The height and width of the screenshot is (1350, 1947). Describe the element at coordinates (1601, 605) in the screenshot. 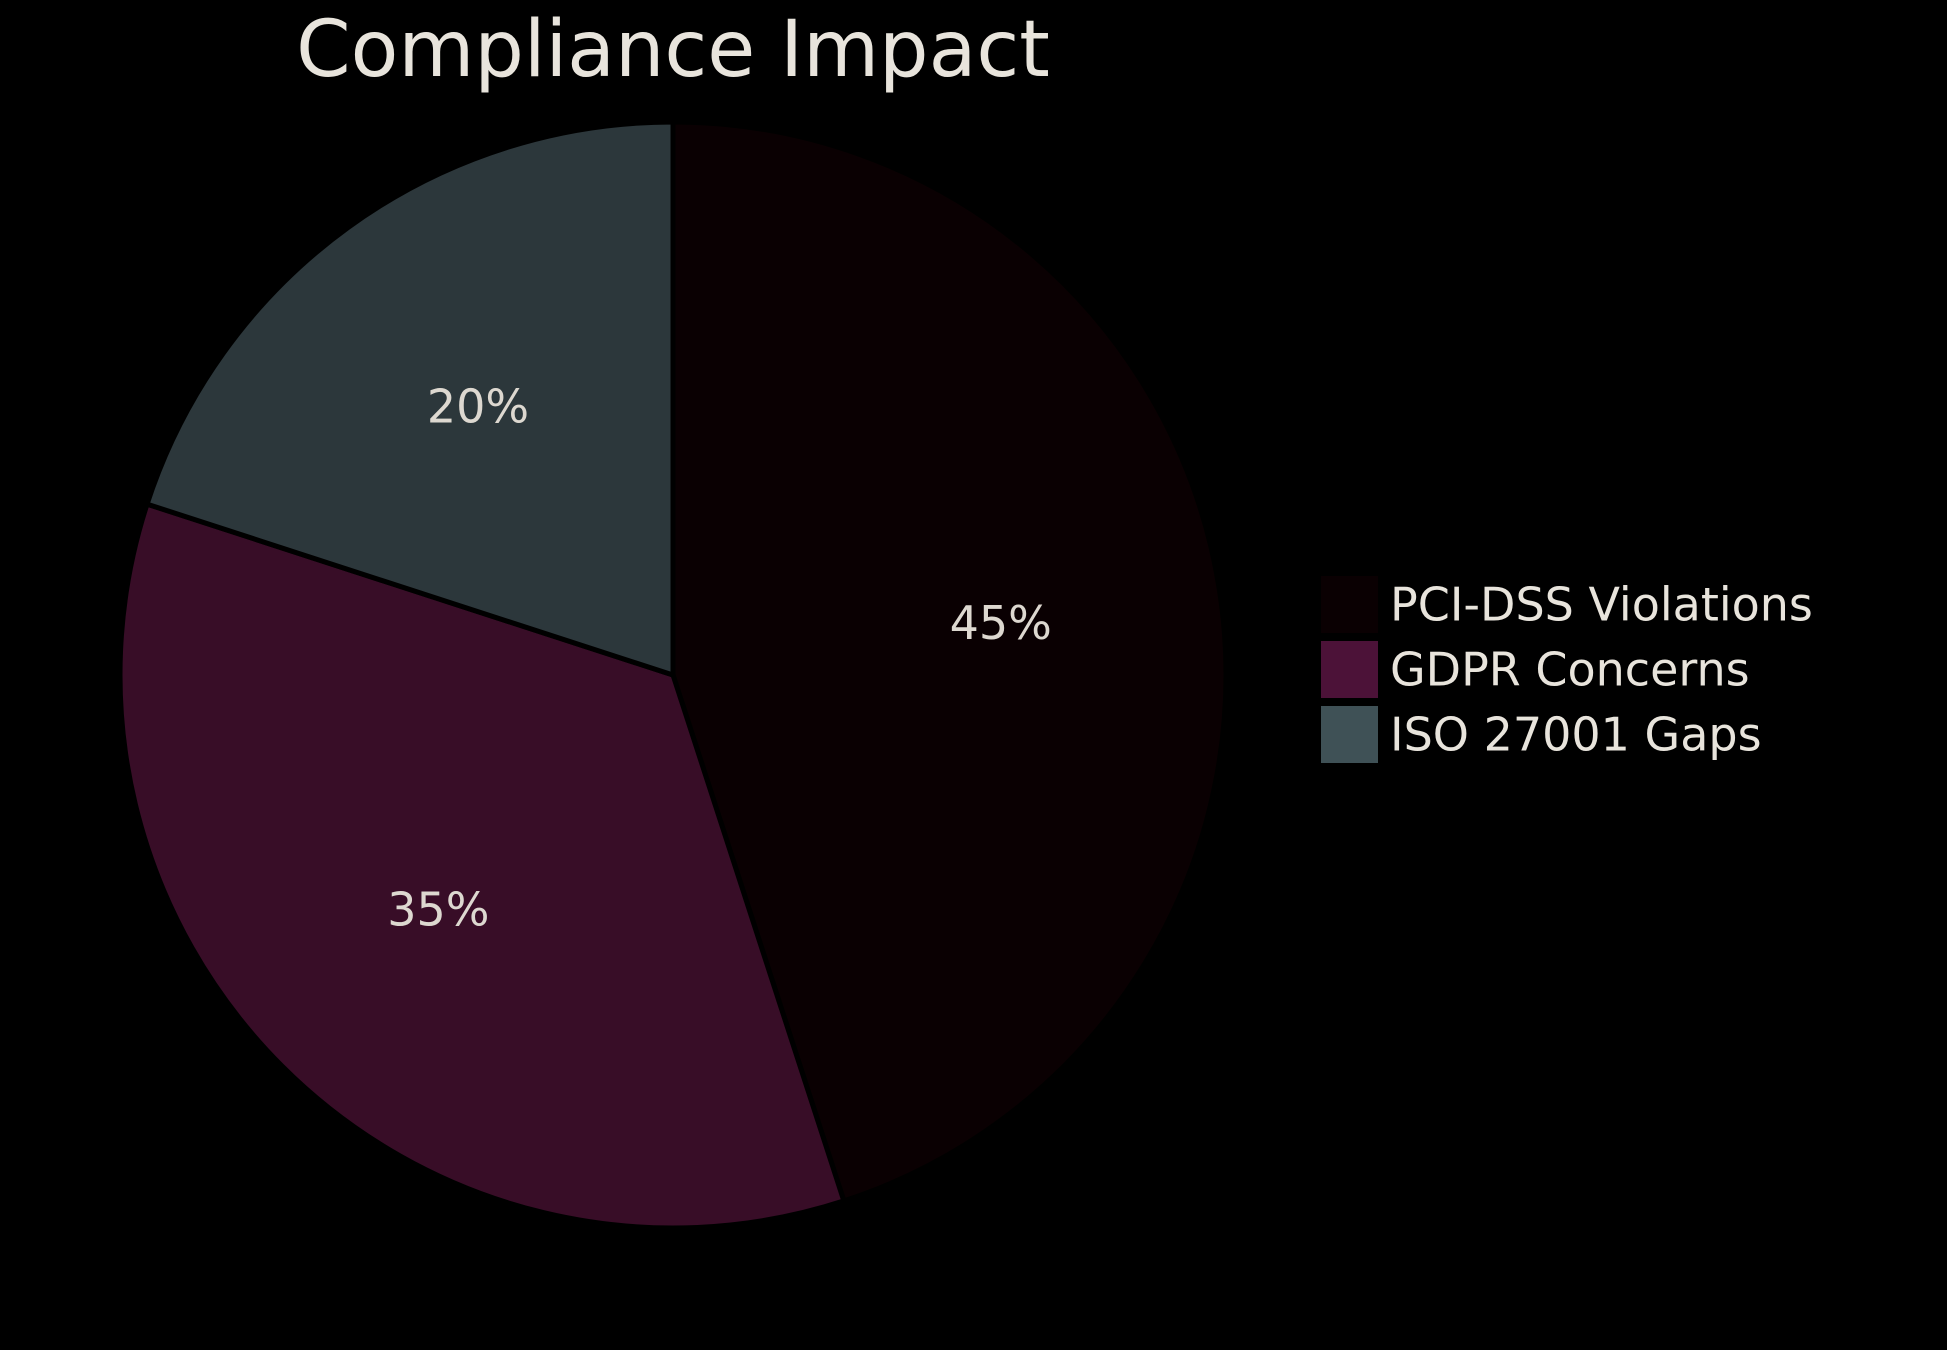

I see `legend-label: PCI-DSS Violations` at that location.